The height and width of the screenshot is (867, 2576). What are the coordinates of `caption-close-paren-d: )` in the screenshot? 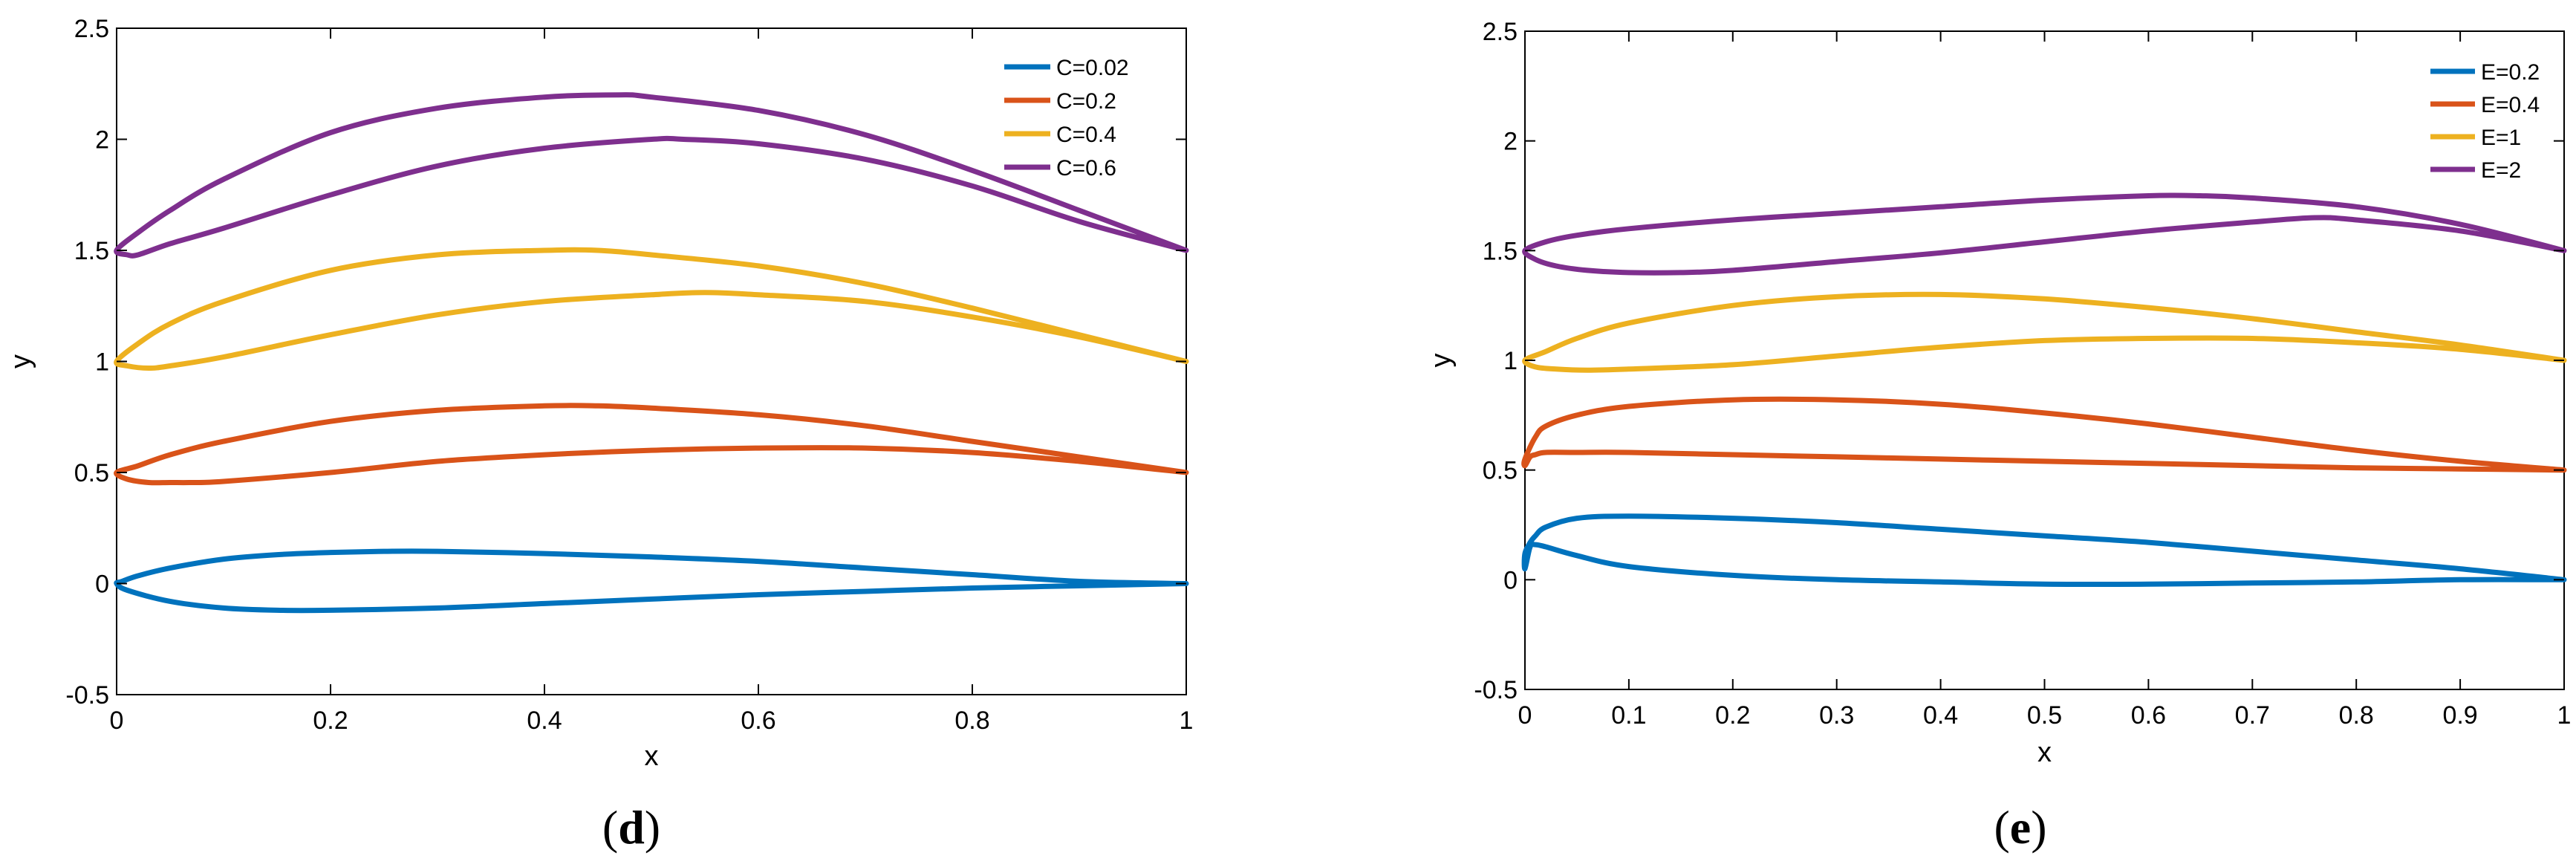 It's located at (652, 827).